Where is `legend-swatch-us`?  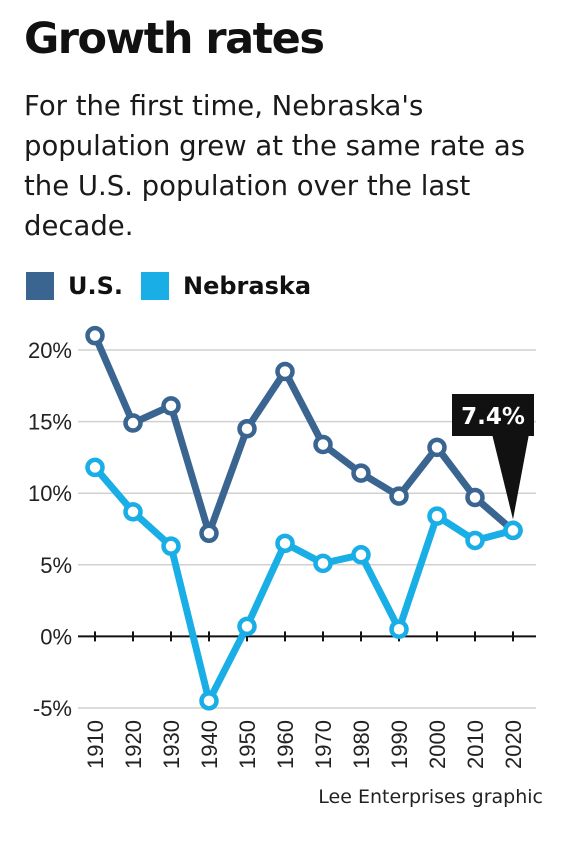 legend-swatch-us is located at coordinates (40, 286).